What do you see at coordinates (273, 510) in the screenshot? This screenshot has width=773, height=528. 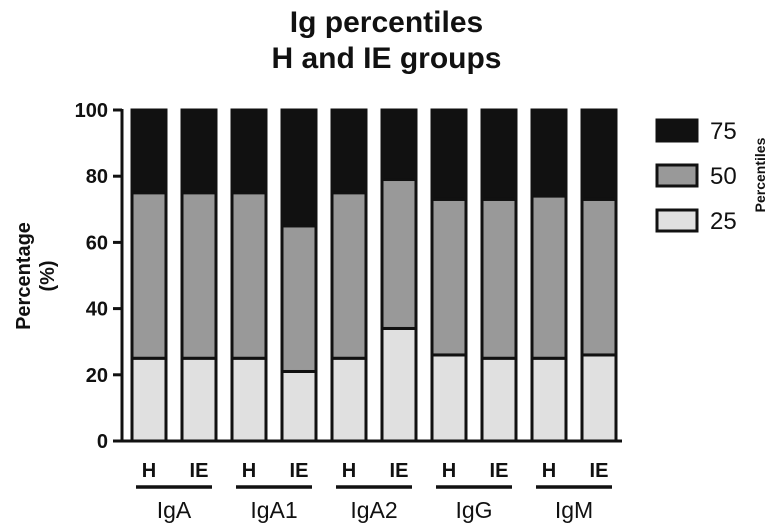 I see `group-label-IgA1: IgA1` at bounding box center [273, 510].